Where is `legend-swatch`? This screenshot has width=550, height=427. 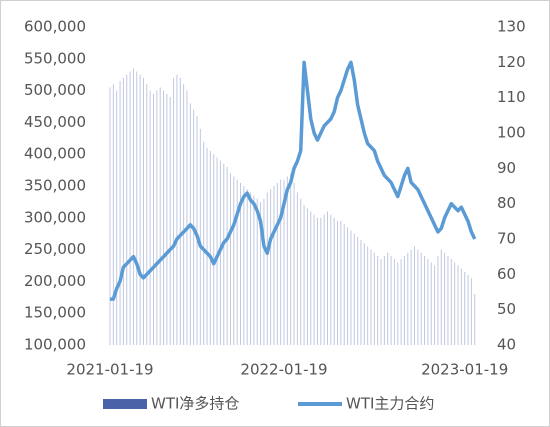
legend-swatch is located at coordinates (125, 404).